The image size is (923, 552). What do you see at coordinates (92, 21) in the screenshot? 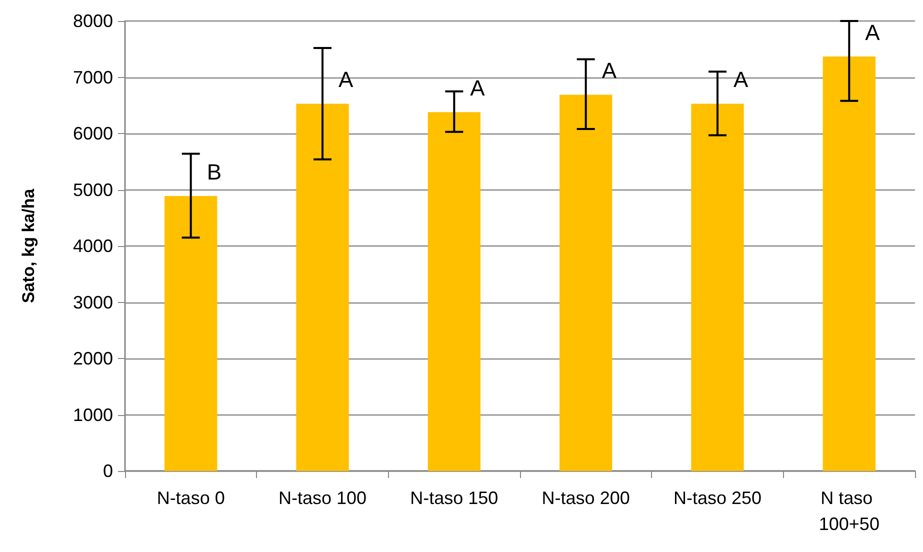
I see `y-tick-label: 8000` at bounding box center [92, 21].